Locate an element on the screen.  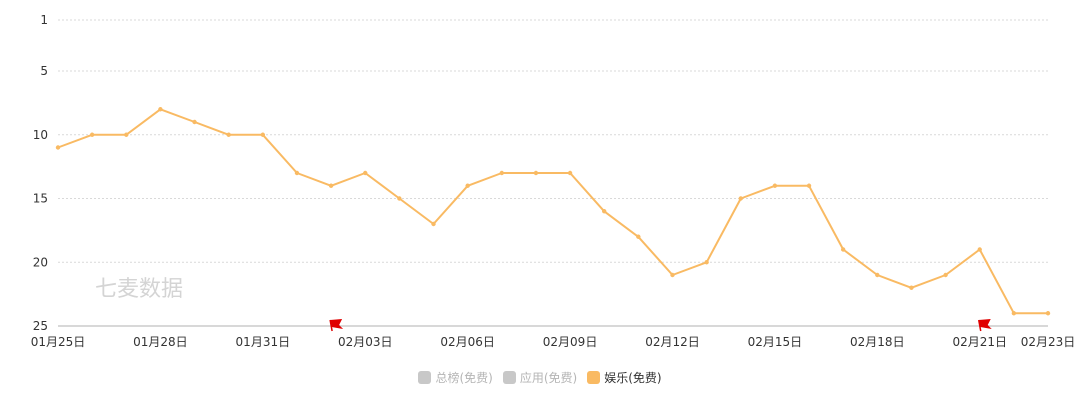
y-tick-label: 20 is located at coordinates (40, 262).